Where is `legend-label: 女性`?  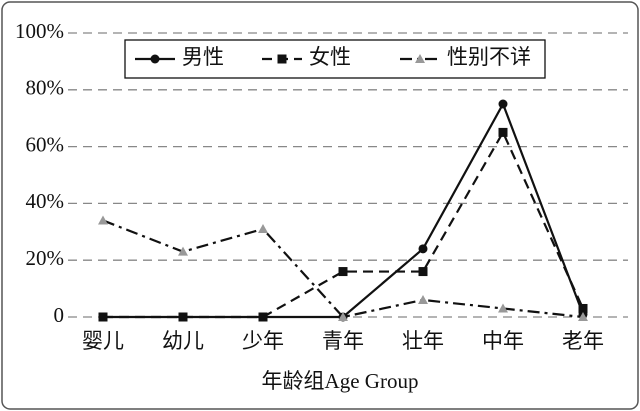
legend-label: 女性 is located at coordinates (330, 57).